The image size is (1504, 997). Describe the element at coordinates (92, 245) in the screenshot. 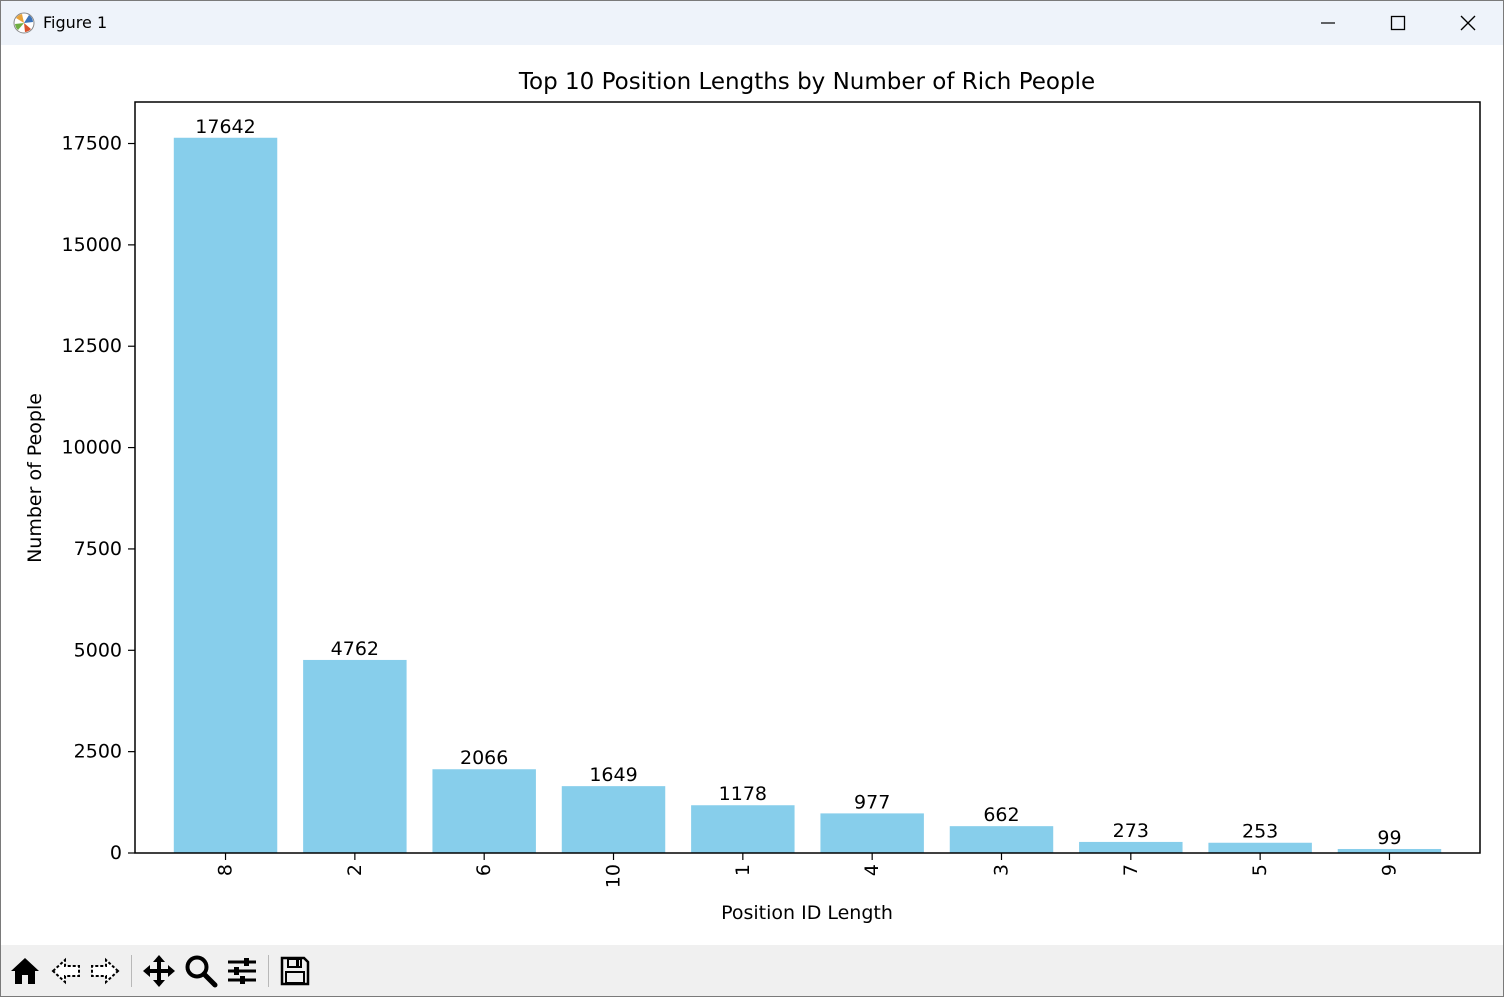

I see `y-tick-label: 15000` at that location.